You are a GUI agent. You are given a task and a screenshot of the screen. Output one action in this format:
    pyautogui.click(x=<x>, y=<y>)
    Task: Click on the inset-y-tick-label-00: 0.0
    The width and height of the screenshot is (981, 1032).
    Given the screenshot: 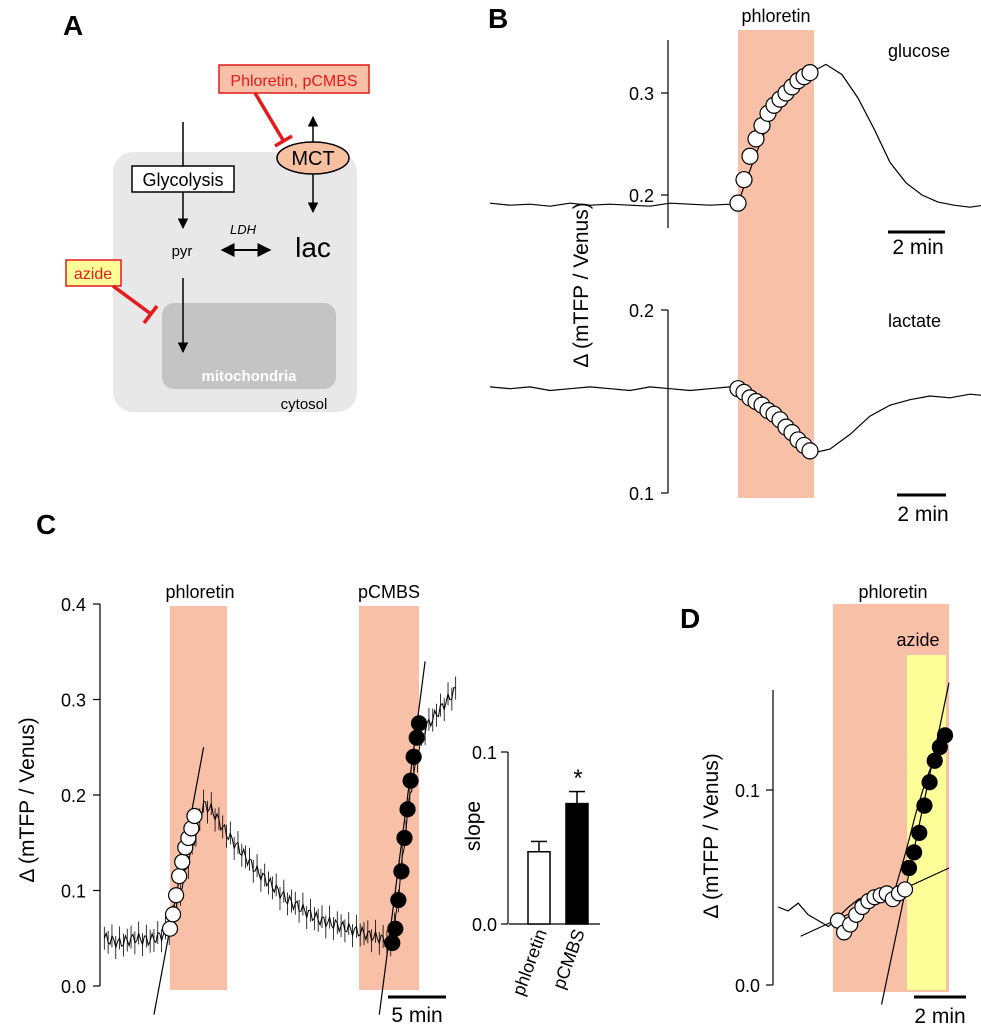 What is the action you would take?
    pyautogui.click(x=484, y=925)
    